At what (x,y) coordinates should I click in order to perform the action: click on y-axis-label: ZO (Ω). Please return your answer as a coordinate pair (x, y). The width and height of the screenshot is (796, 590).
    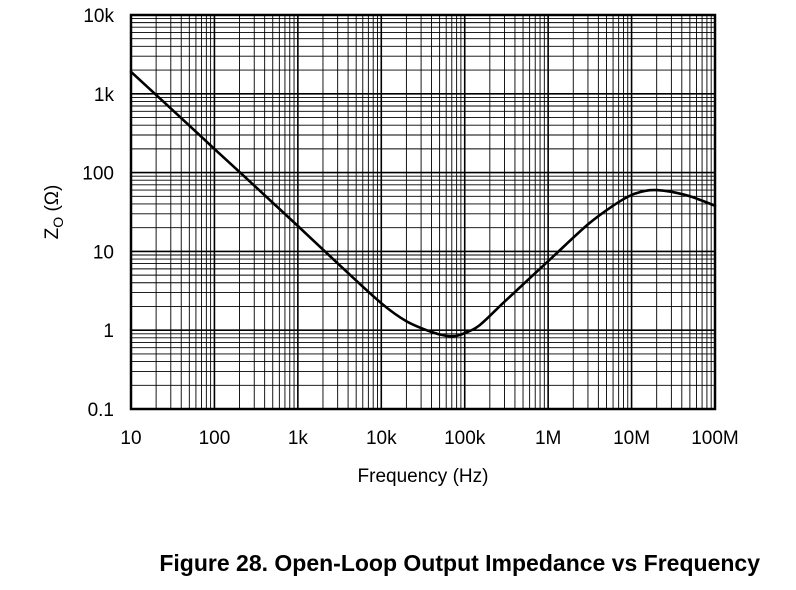
    Looking at the image, I should click on (54, 212).